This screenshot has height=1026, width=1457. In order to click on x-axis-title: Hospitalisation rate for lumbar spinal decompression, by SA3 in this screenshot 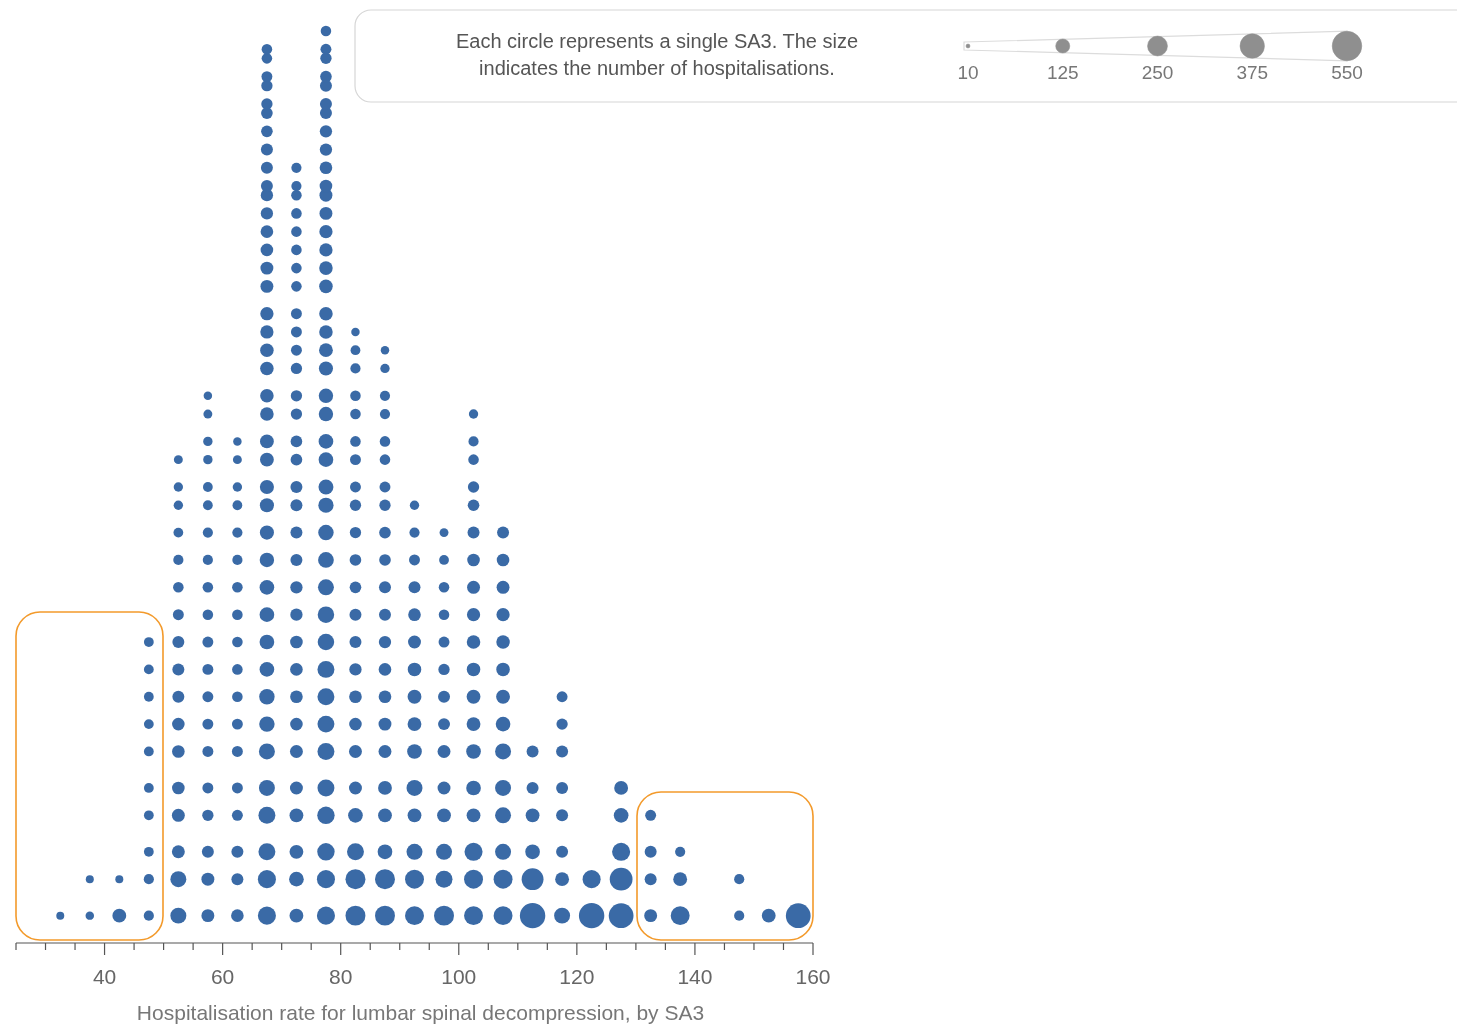, I will do `click(420, 1012)`.